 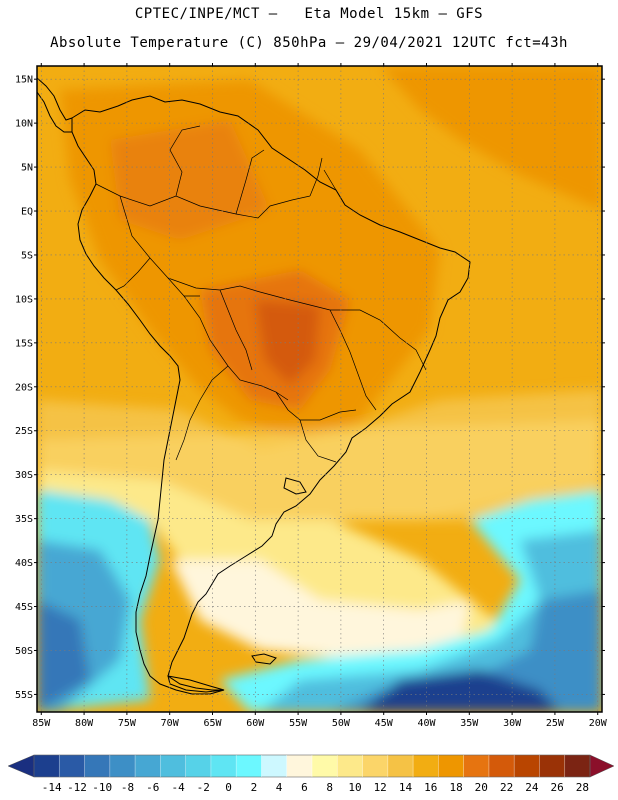 I want to click on colorbar-label: 28, so click(x=582, y=787).